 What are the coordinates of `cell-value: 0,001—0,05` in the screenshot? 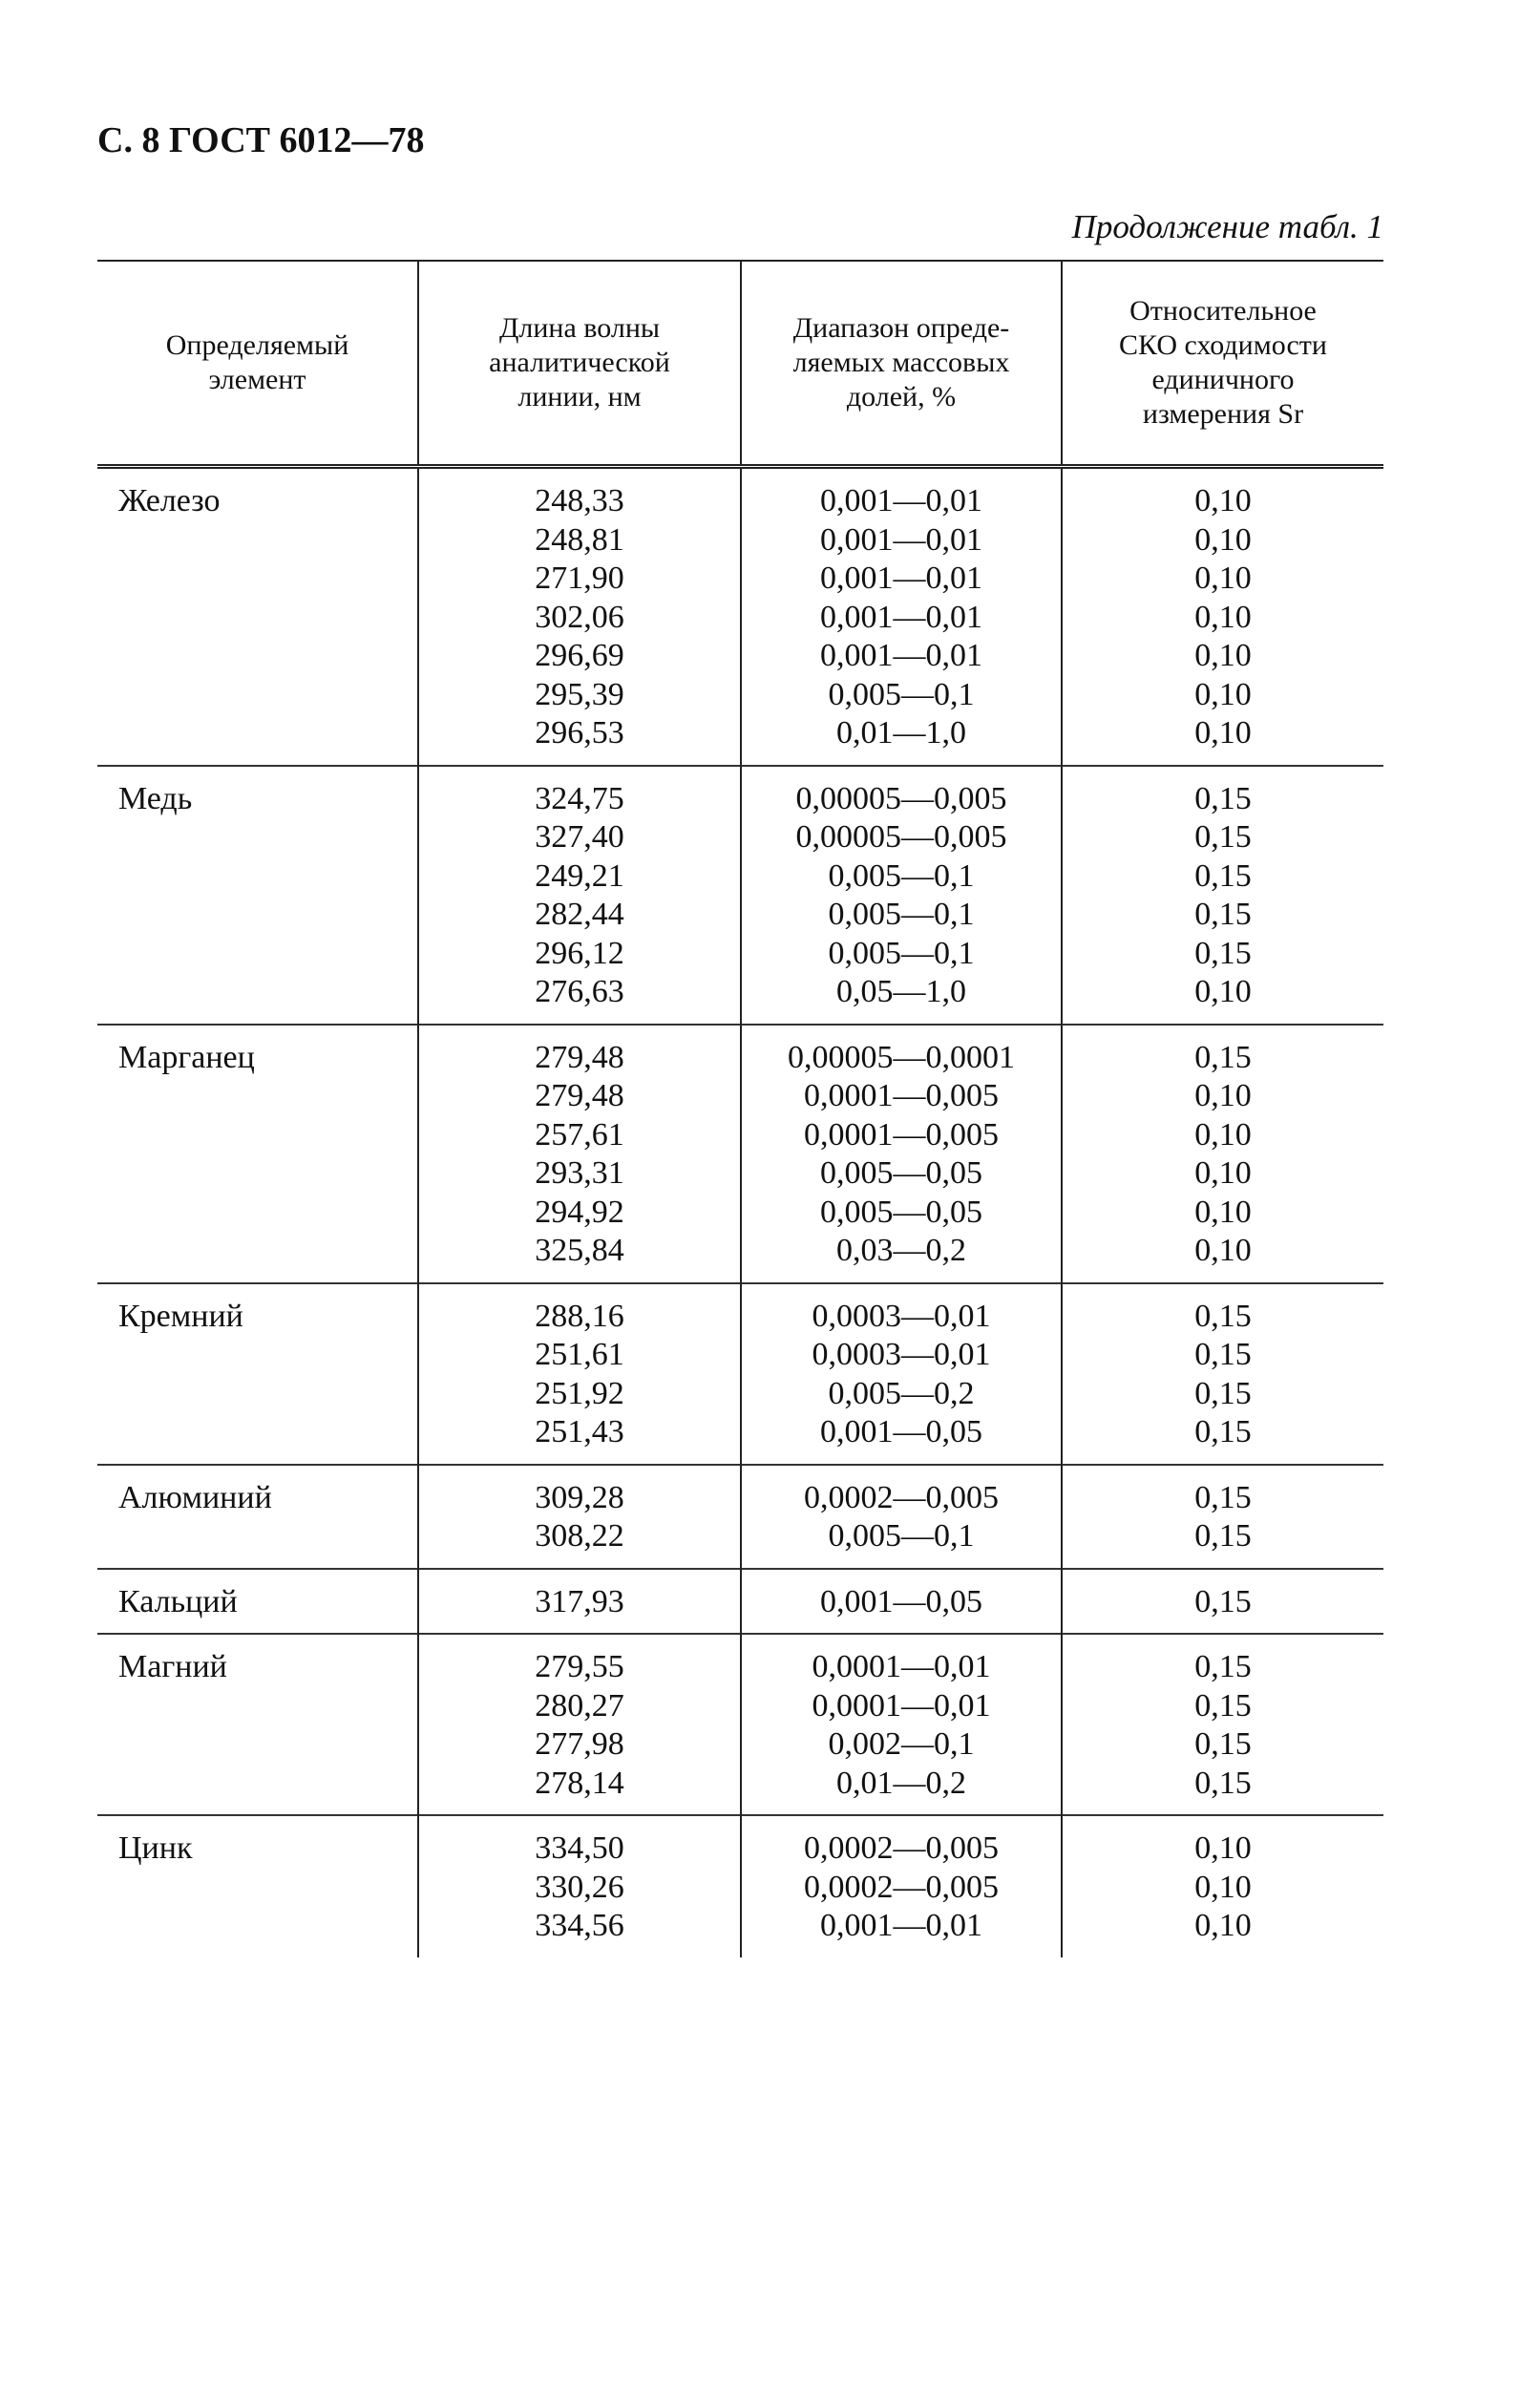 It's located at (901, 1431).